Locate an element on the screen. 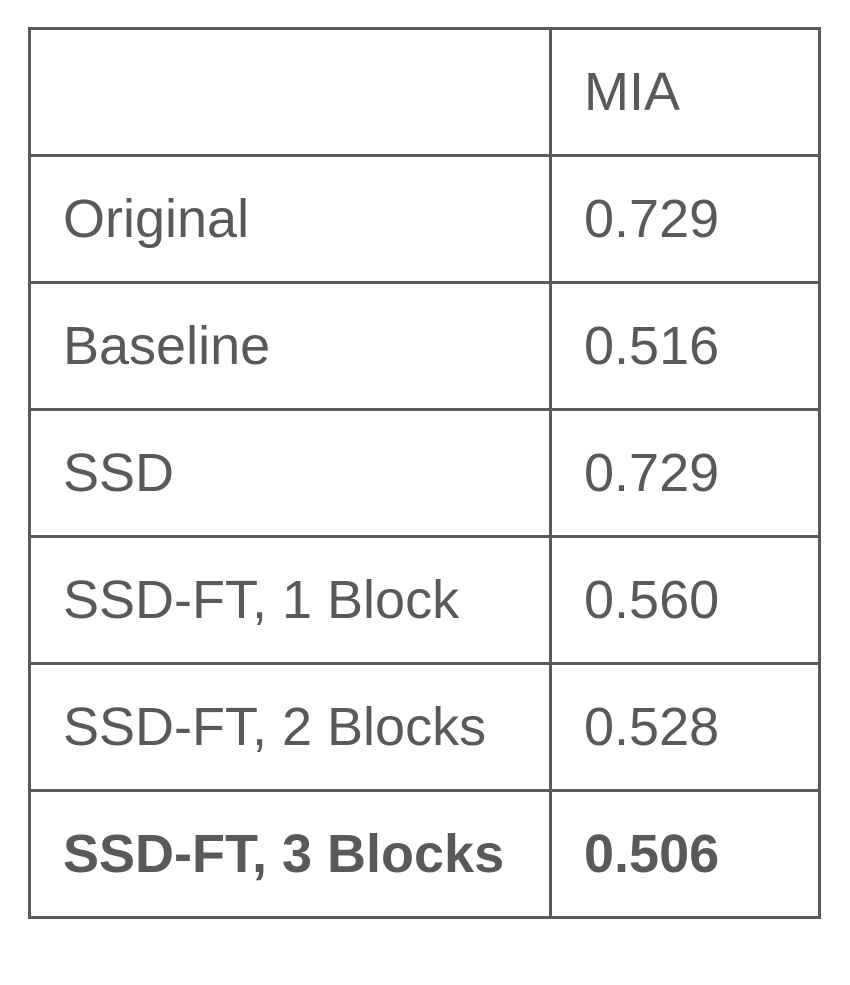 The width and height of the screenshot is (850, 985). method-cell: SSD is located at coordinates (290, 473).